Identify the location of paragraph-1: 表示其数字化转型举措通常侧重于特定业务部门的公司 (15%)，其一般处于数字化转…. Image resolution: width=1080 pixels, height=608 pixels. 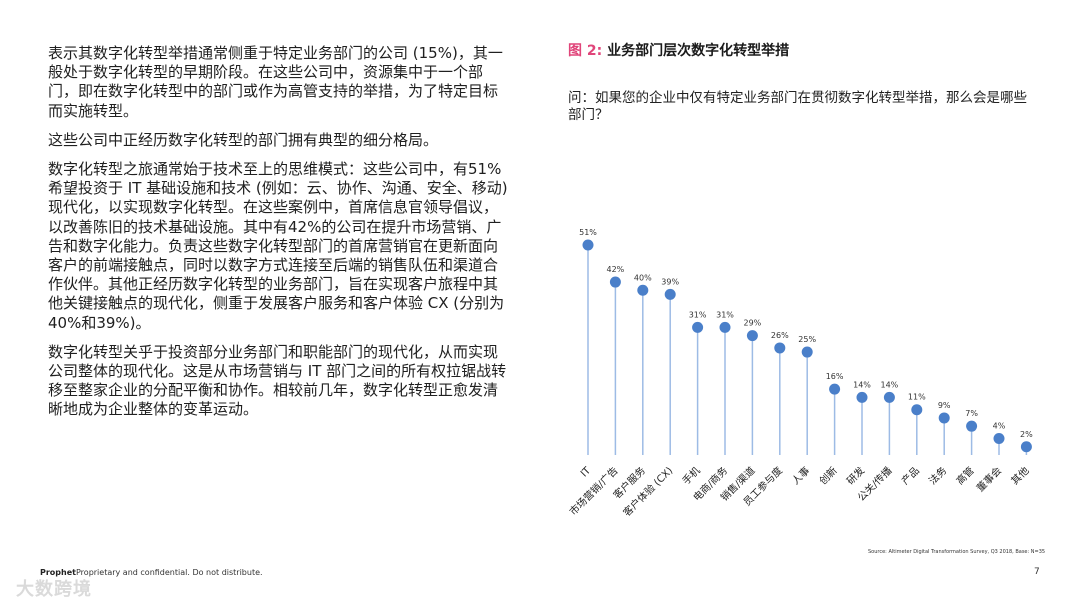
(275, 82).